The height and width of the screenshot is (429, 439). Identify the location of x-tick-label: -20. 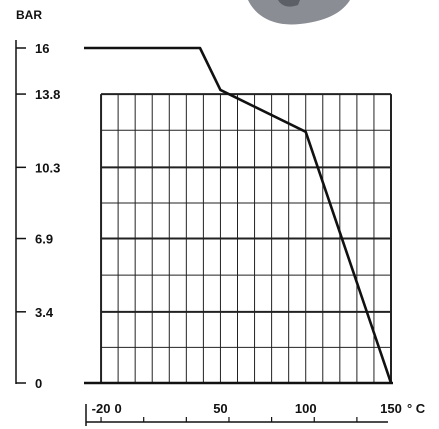
(101, 408).